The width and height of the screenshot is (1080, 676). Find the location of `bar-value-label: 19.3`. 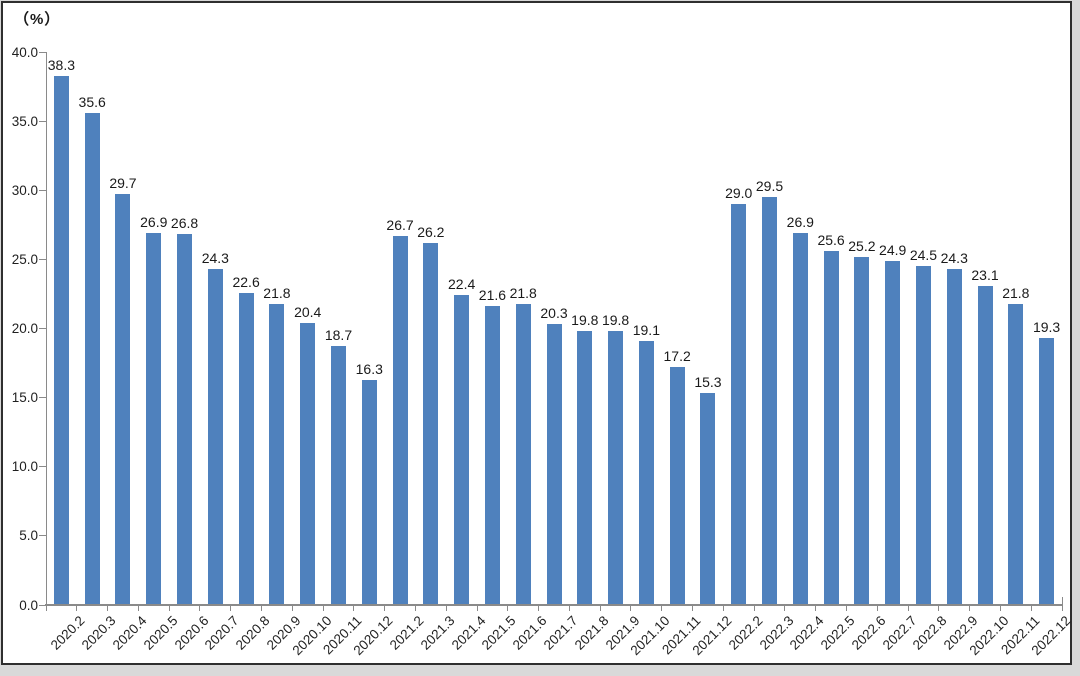

bar-value-label: 19.3 is located at coordinates (1046, 327).